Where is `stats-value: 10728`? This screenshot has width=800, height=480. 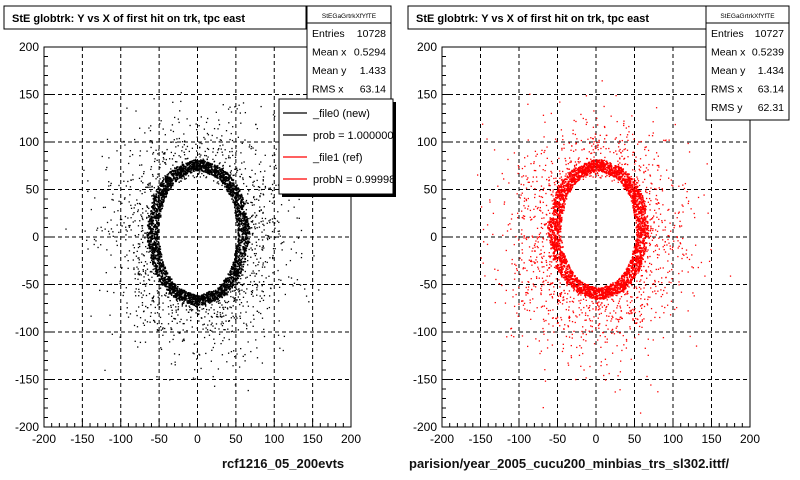 stats-value: 10728 is located at coordinates (371, 34).